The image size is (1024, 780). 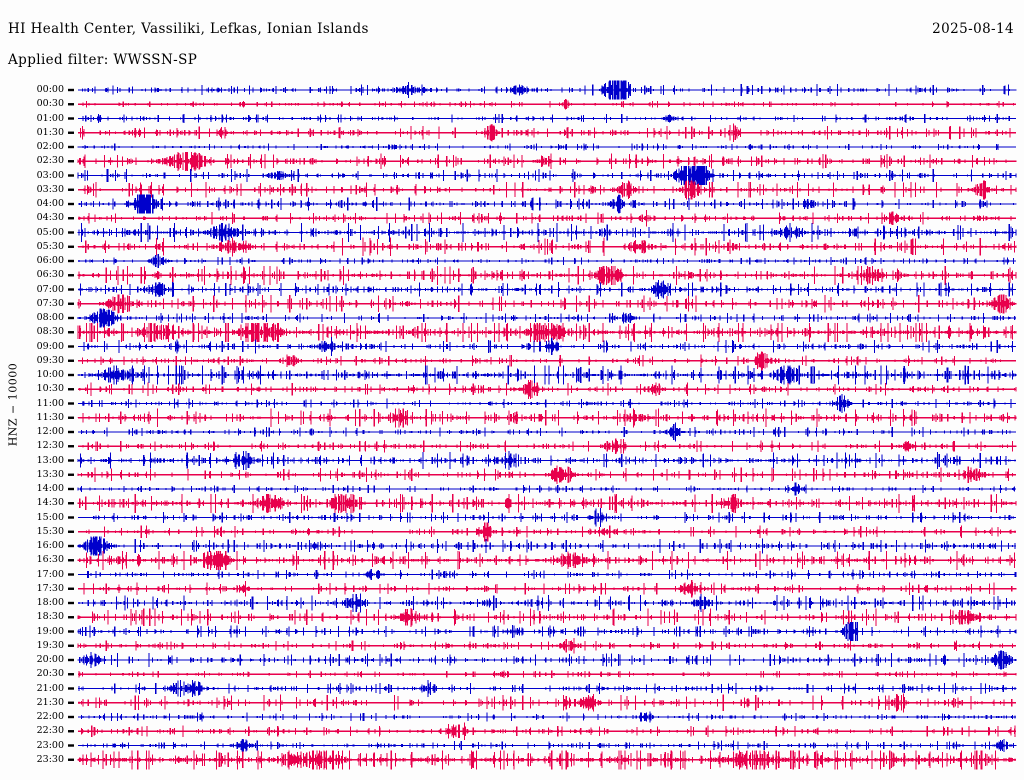 What do you see at coordinates (50, 631) in the screenshot?
I see `time-tick-label: 19:00` at bounding box center [50, 631].